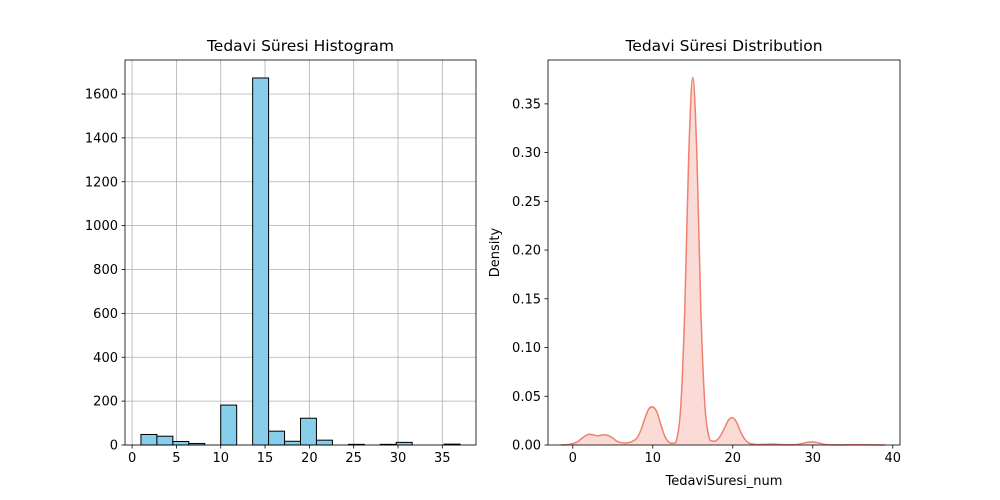  What do you see at coordinates (101, 182) in the screenshot?
I see `histogram-y-tick-label: 1200` at bounding box center [101, 182].